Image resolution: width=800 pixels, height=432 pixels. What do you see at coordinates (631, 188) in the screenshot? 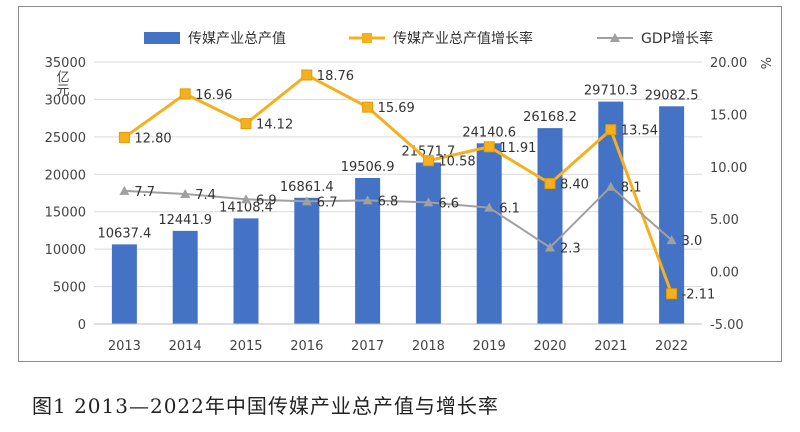
I see `gdp-growth-value-label: 8.1` at bounding box center [631, 188].